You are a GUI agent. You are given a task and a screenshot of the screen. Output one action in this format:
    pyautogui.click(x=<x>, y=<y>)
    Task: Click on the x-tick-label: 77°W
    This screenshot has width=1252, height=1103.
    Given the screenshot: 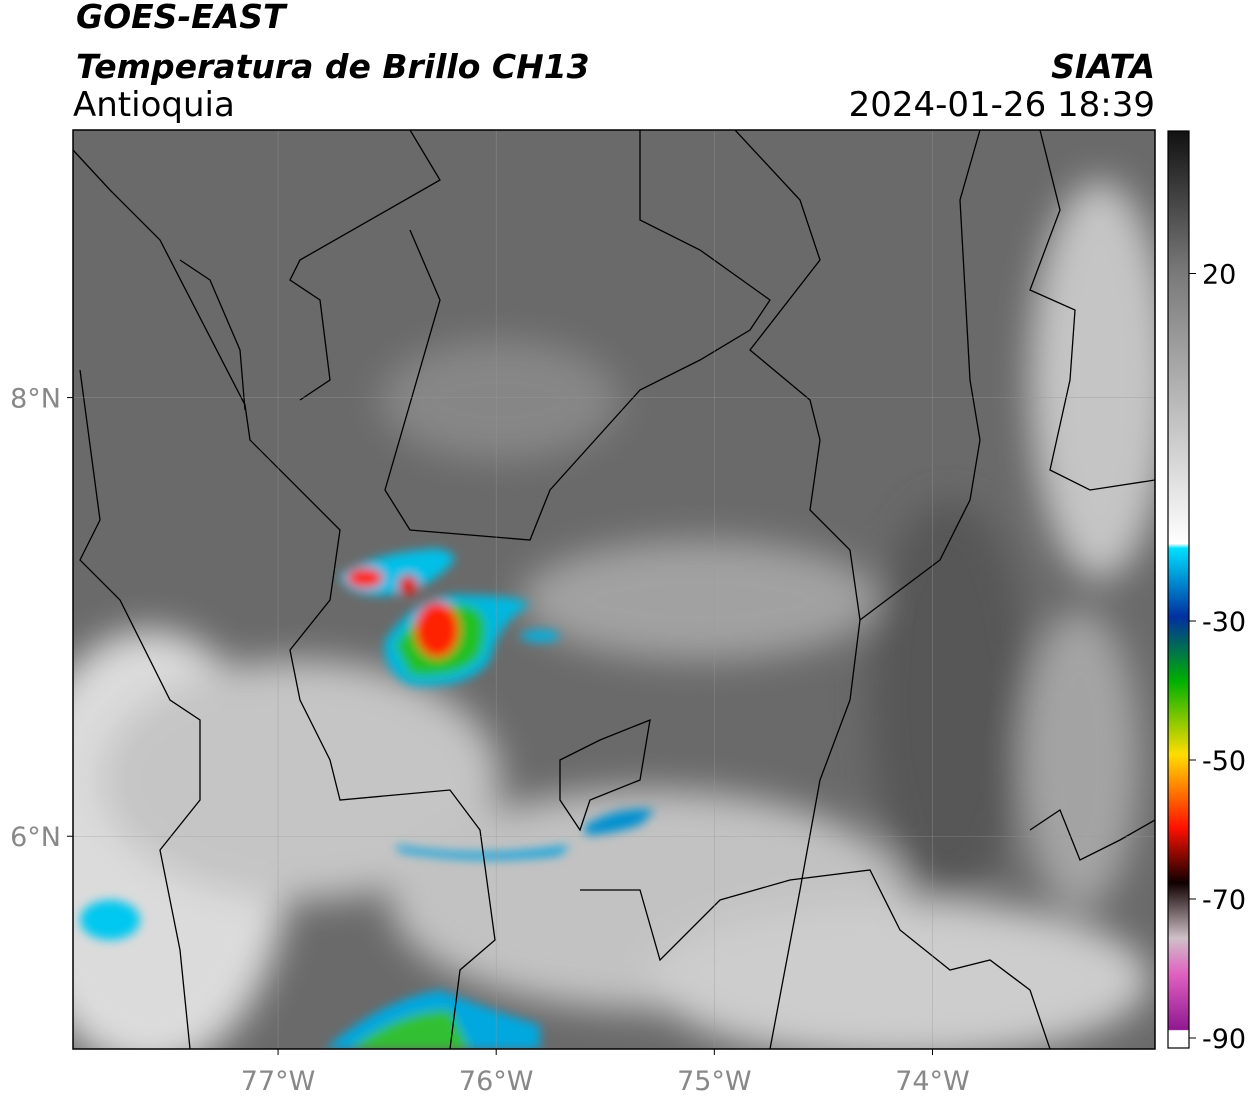 What is the action you would take?
    pyautogui.click(x=278, y=1081)
    